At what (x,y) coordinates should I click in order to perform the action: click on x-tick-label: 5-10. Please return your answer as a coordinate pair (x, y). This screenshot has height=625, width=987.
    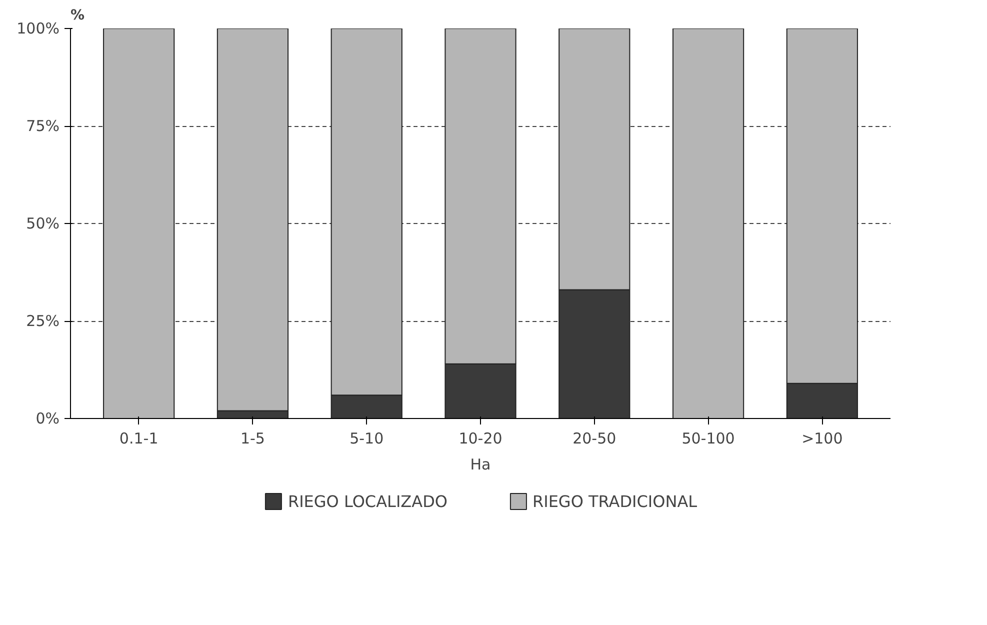
    Looking at the image, I should click on (367, 439).